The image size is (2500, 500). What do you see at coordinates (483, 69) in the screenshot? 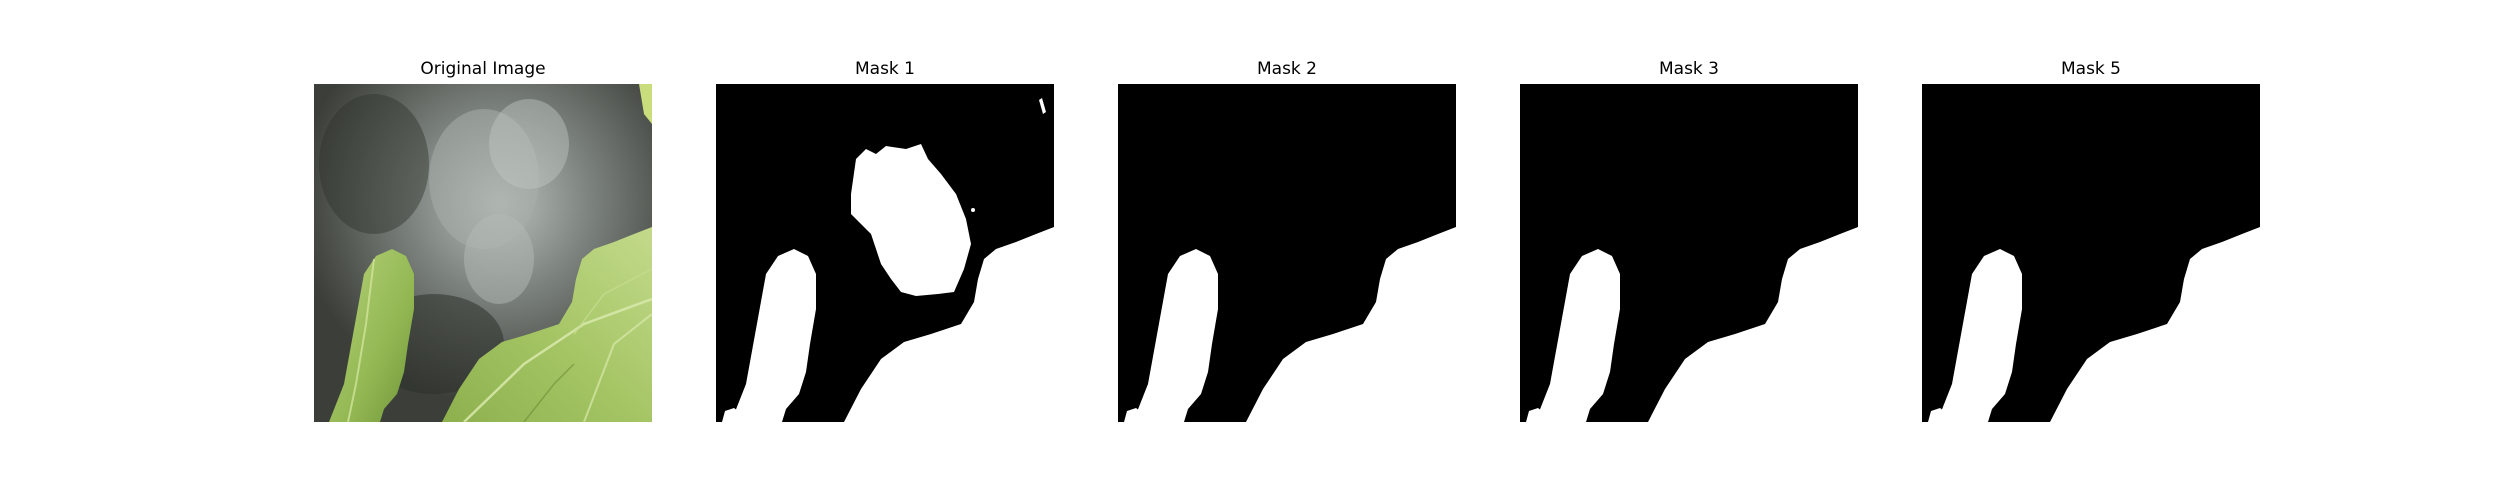
I see `panel-title: Original Image` at bounding box center [483, 69].